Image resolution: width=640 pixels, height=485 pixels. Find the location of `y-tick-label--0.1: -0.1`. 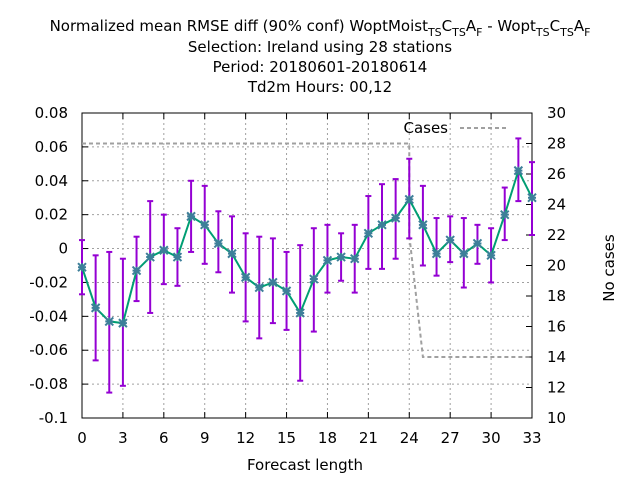

y-tick-label--0.1: -0.1 is located at coordinates (53, 418).